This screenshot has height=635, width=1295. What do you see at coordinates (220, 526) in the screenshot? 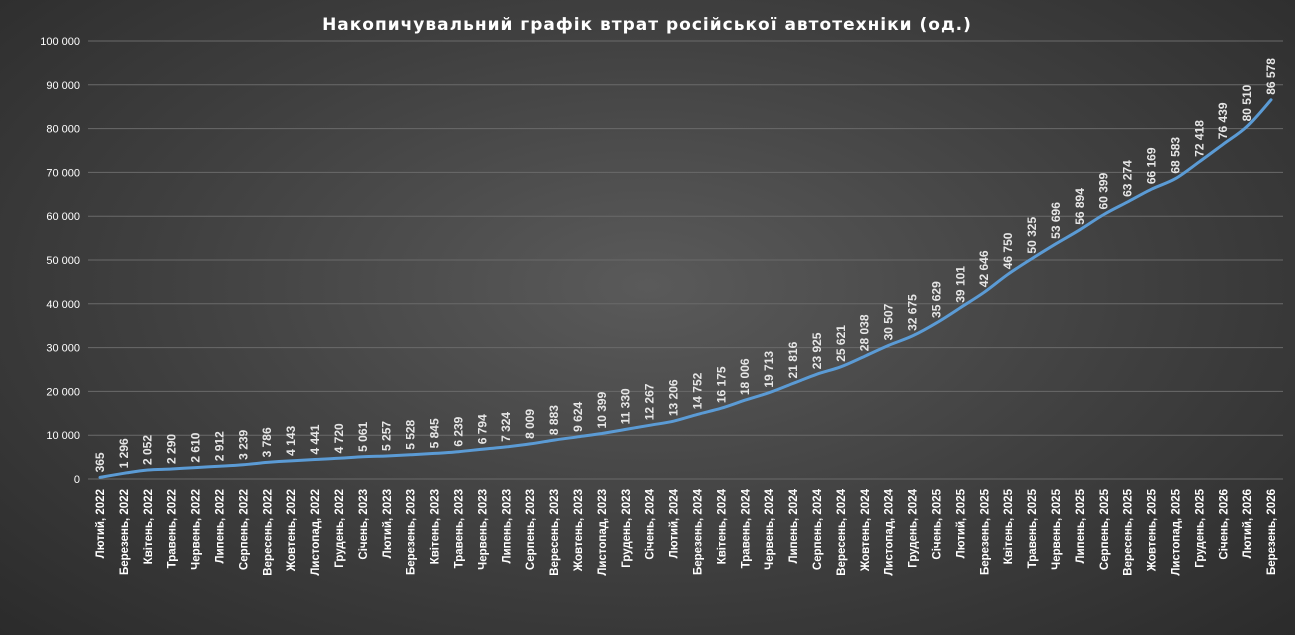
I see `x-tick-label: Липень, 2022` at bounding box center [220, 526].